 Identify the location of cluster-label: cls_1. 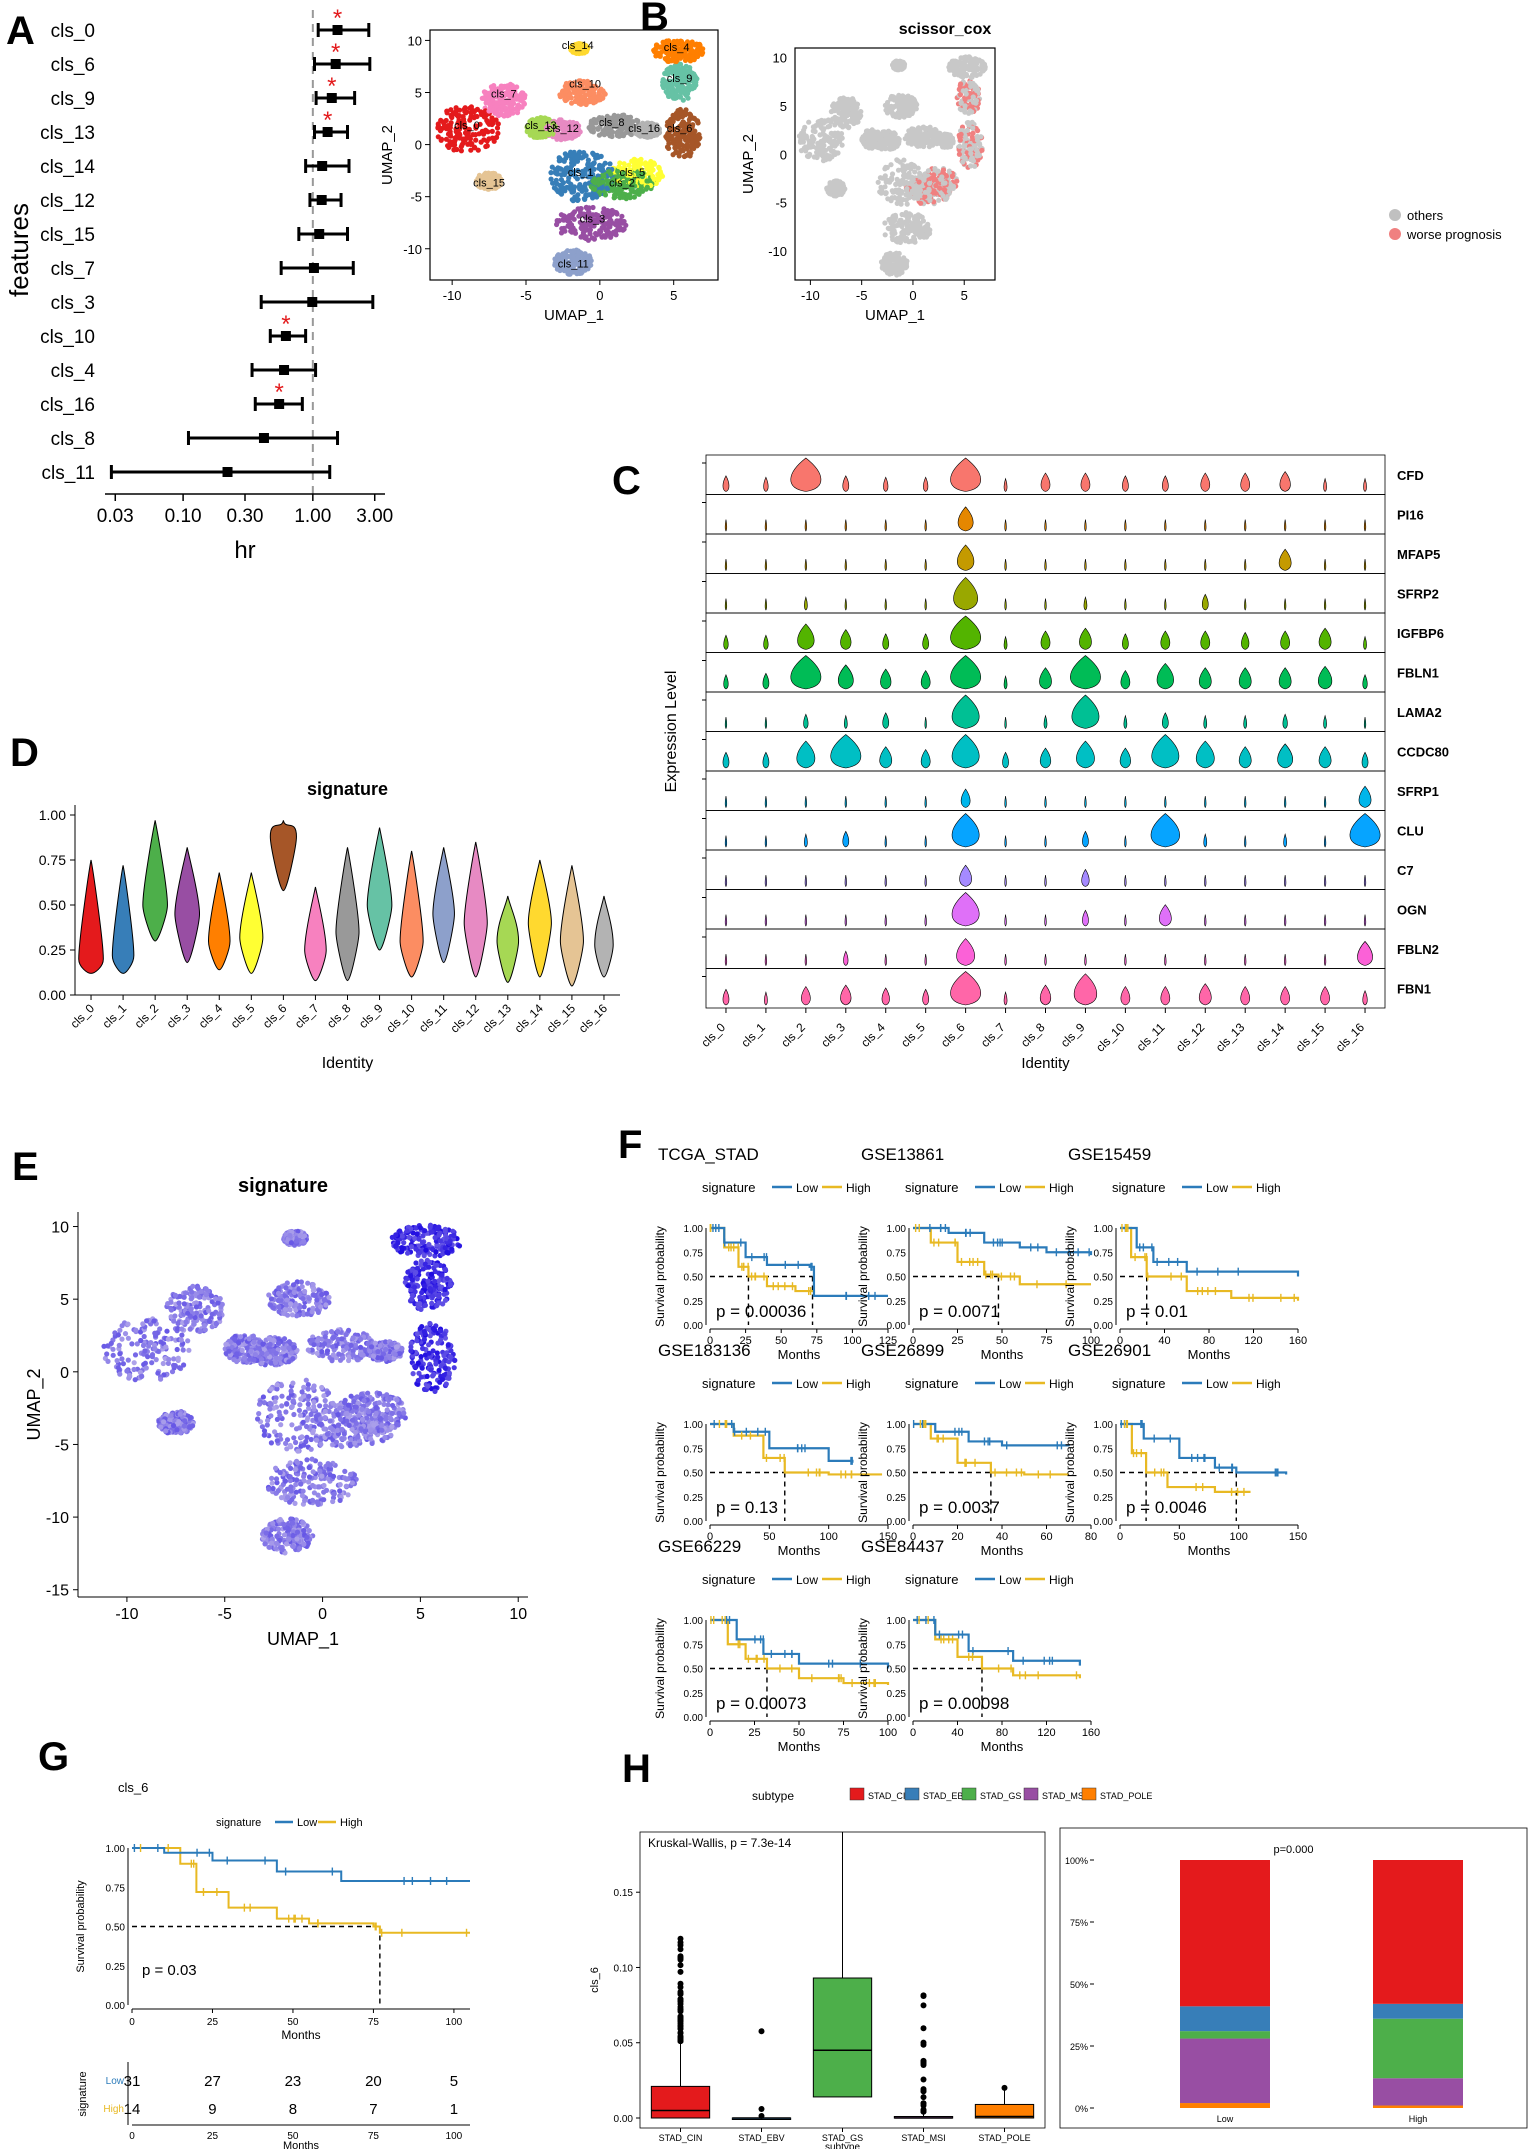
(581, 173).